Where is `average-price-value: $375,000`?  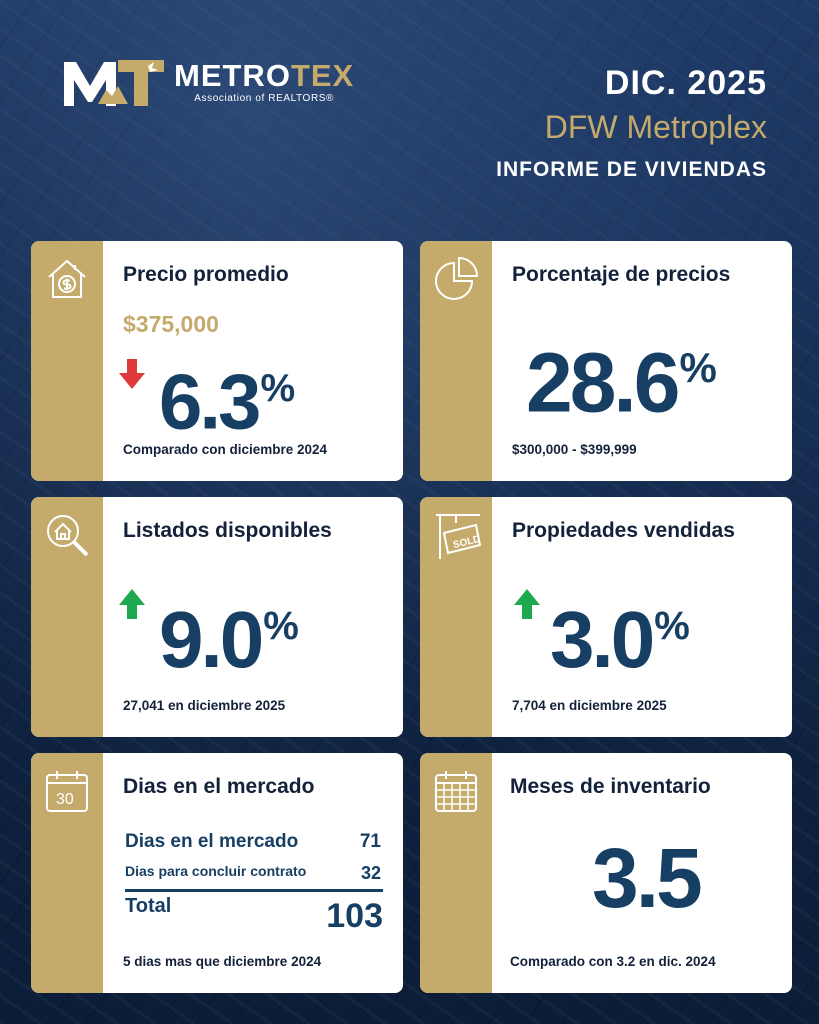
average-price-value: $375,000 is located at coordinates (171, 324).